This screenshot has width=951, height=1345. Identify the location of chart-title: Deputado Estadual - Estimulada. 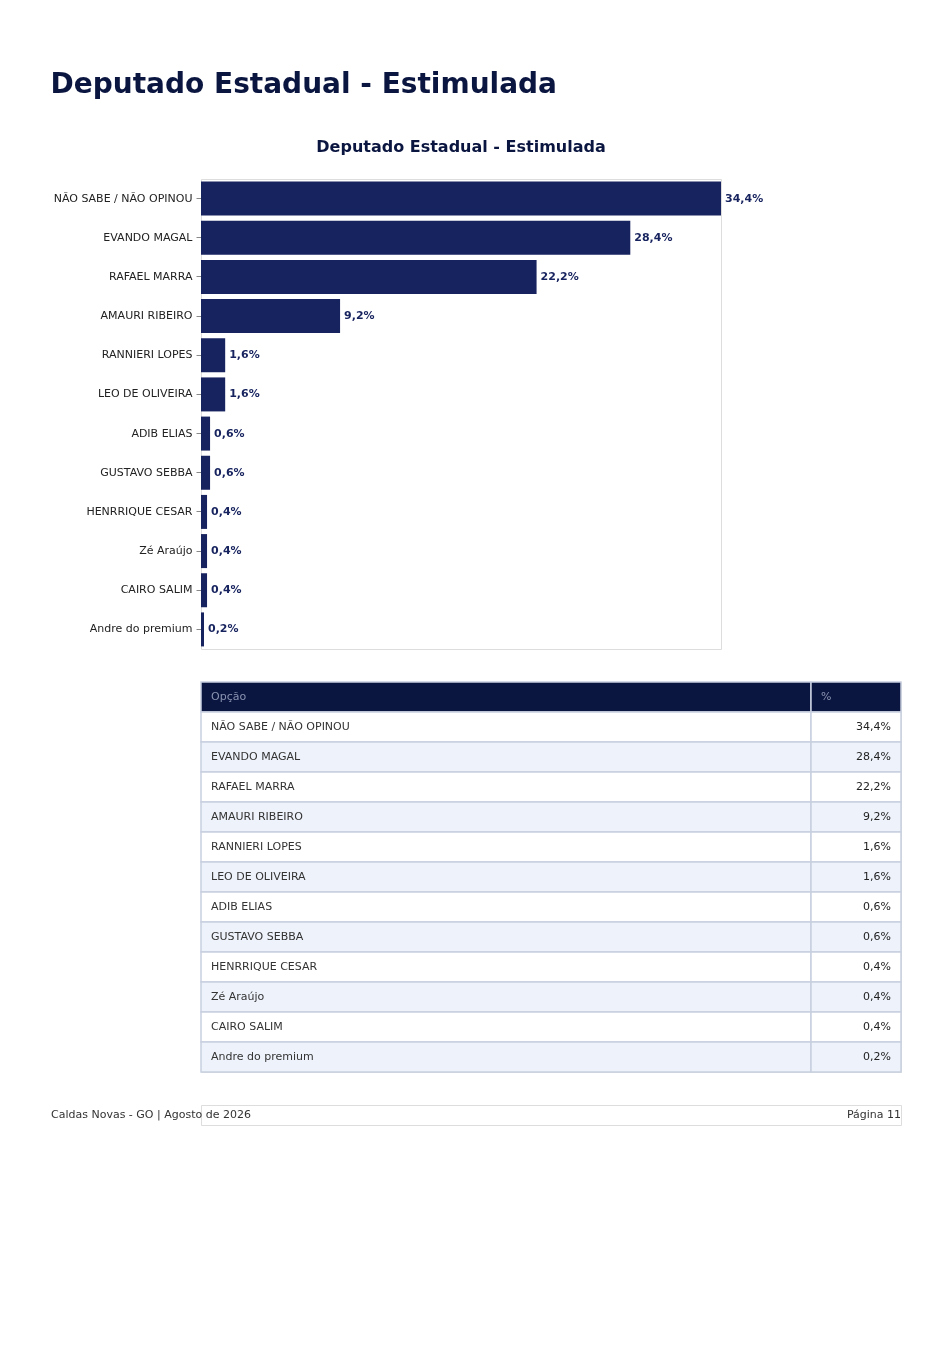
(461, 146).